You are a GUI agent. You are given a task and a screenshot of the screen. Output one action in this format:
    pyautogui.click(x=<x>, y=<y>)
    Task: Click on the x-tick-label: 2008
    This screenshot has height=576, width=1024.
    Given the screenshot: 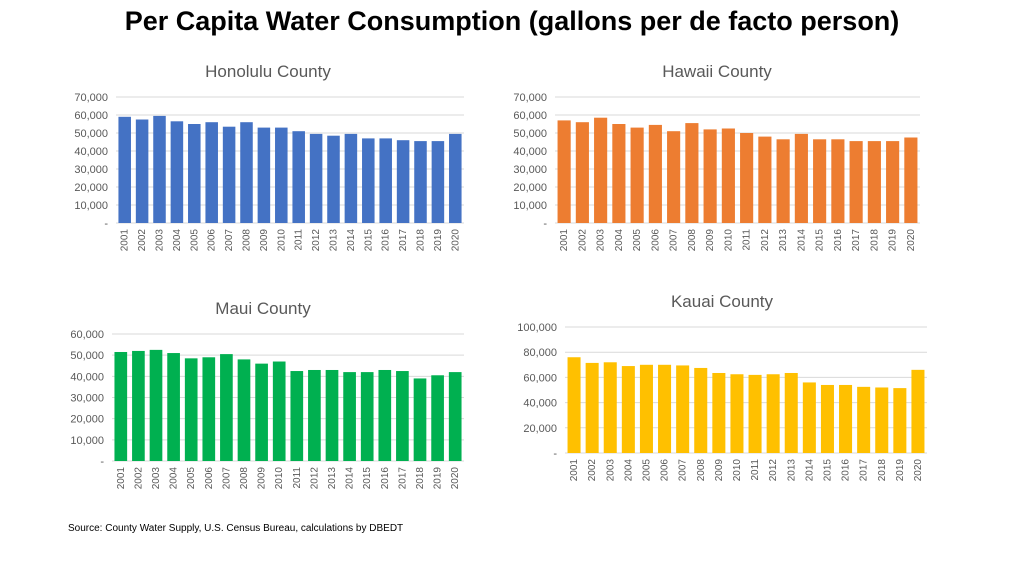 What is the action you would take?
    pyautogui.click(x=701, y=470)
    